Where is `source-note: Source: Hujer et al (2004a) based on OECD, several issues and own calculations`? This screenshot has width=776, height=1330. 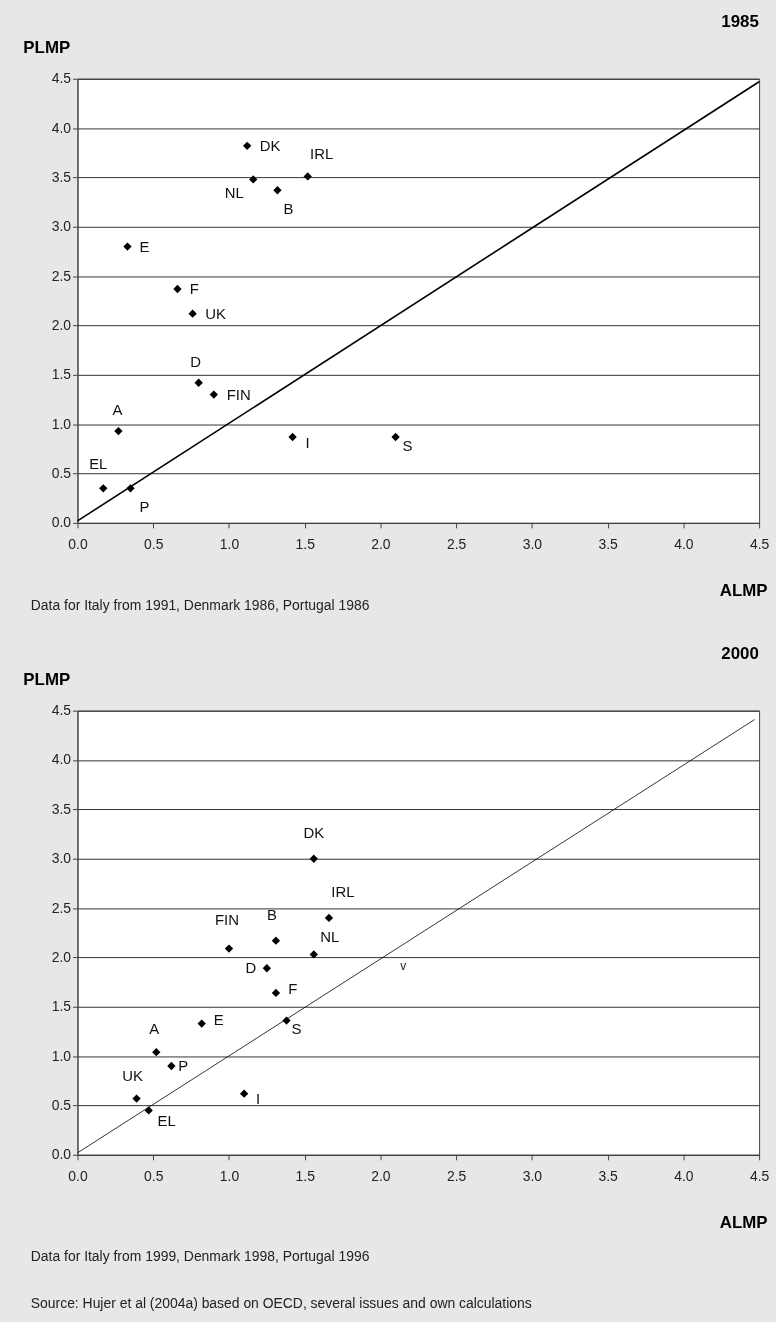 source-note: Source: Hujer et al (2004a) based on OECD, several issues and own calculations is located at coordinates (281, 1302).